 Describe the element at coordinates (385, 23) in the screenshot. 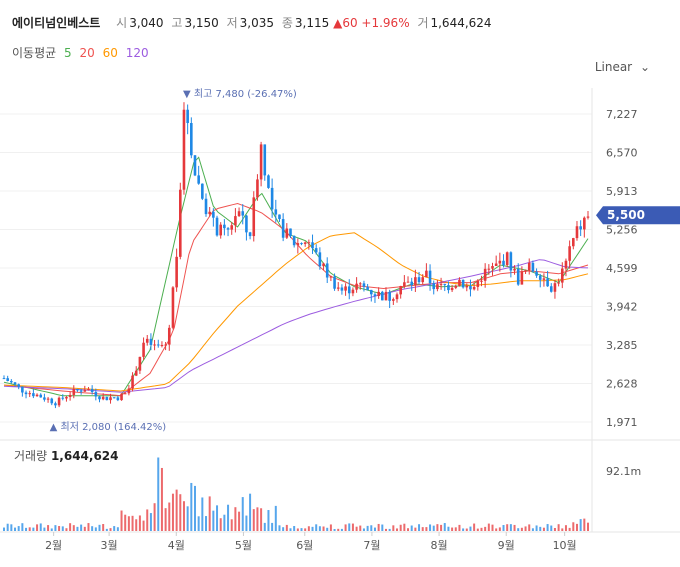

I see `change-percent: +1.96%` at that location.